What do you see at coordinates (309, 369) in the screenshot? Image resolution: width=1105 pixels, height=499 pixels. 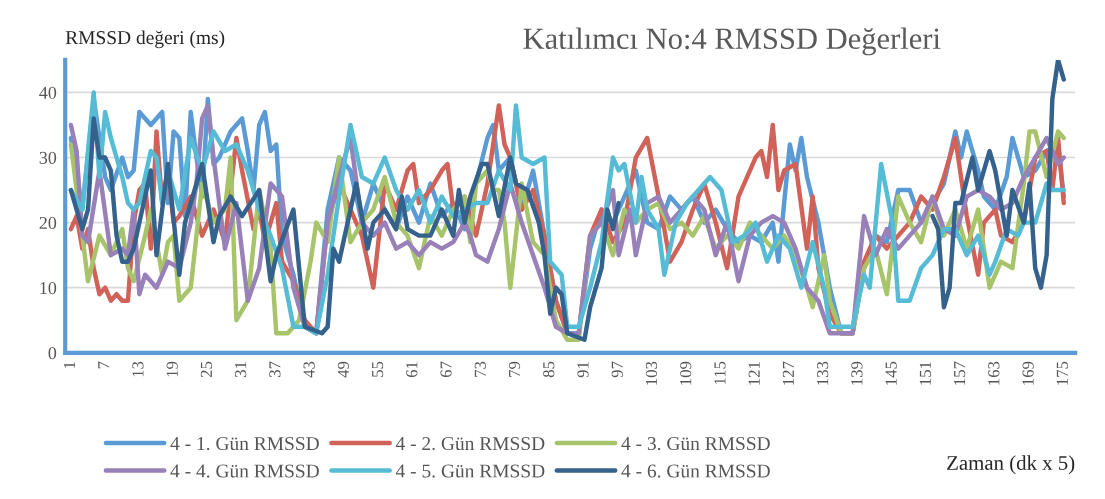 I see `x-tick-label: 43` at bounding box center [309, 369].